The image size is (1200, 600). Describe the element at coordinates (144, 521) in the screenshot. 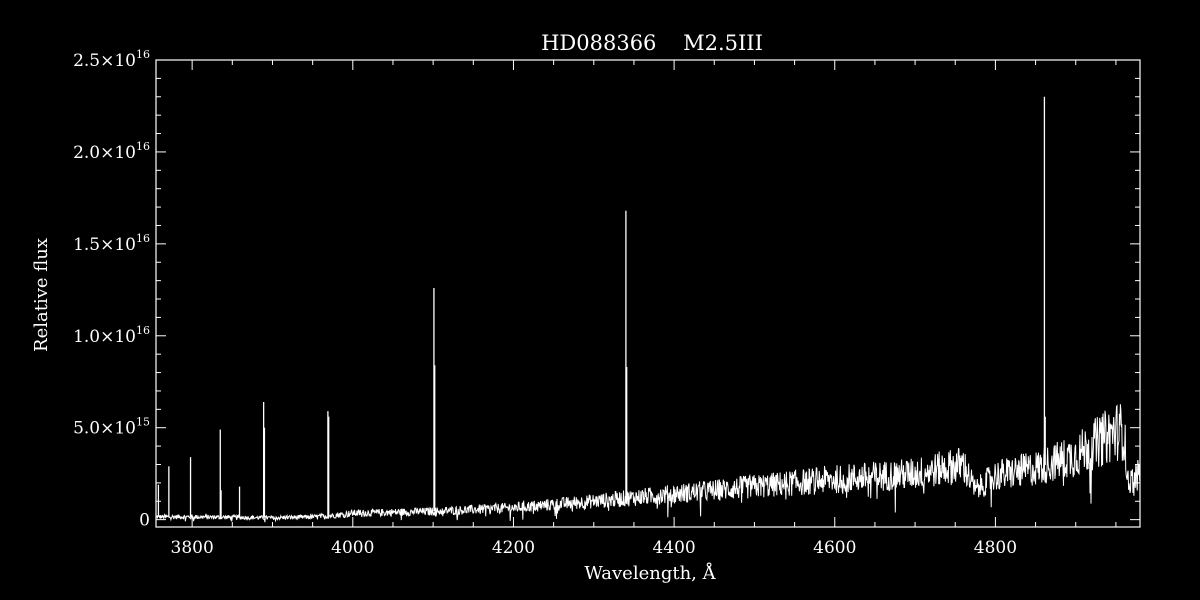

I see `y-tick-label-0: 0` at that location.